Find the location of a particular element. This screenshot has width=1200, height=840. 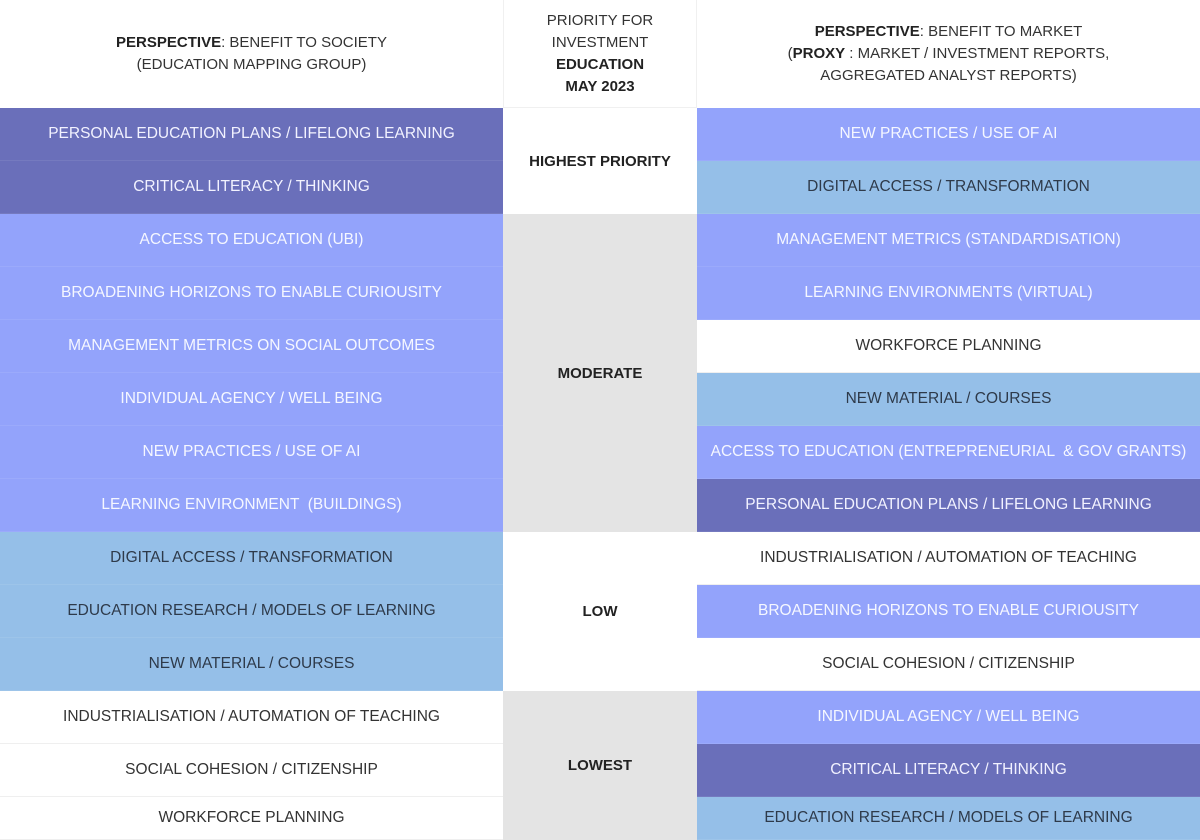

society-item: WORKFORCE PLANNING is located at coordinates (251, 818).